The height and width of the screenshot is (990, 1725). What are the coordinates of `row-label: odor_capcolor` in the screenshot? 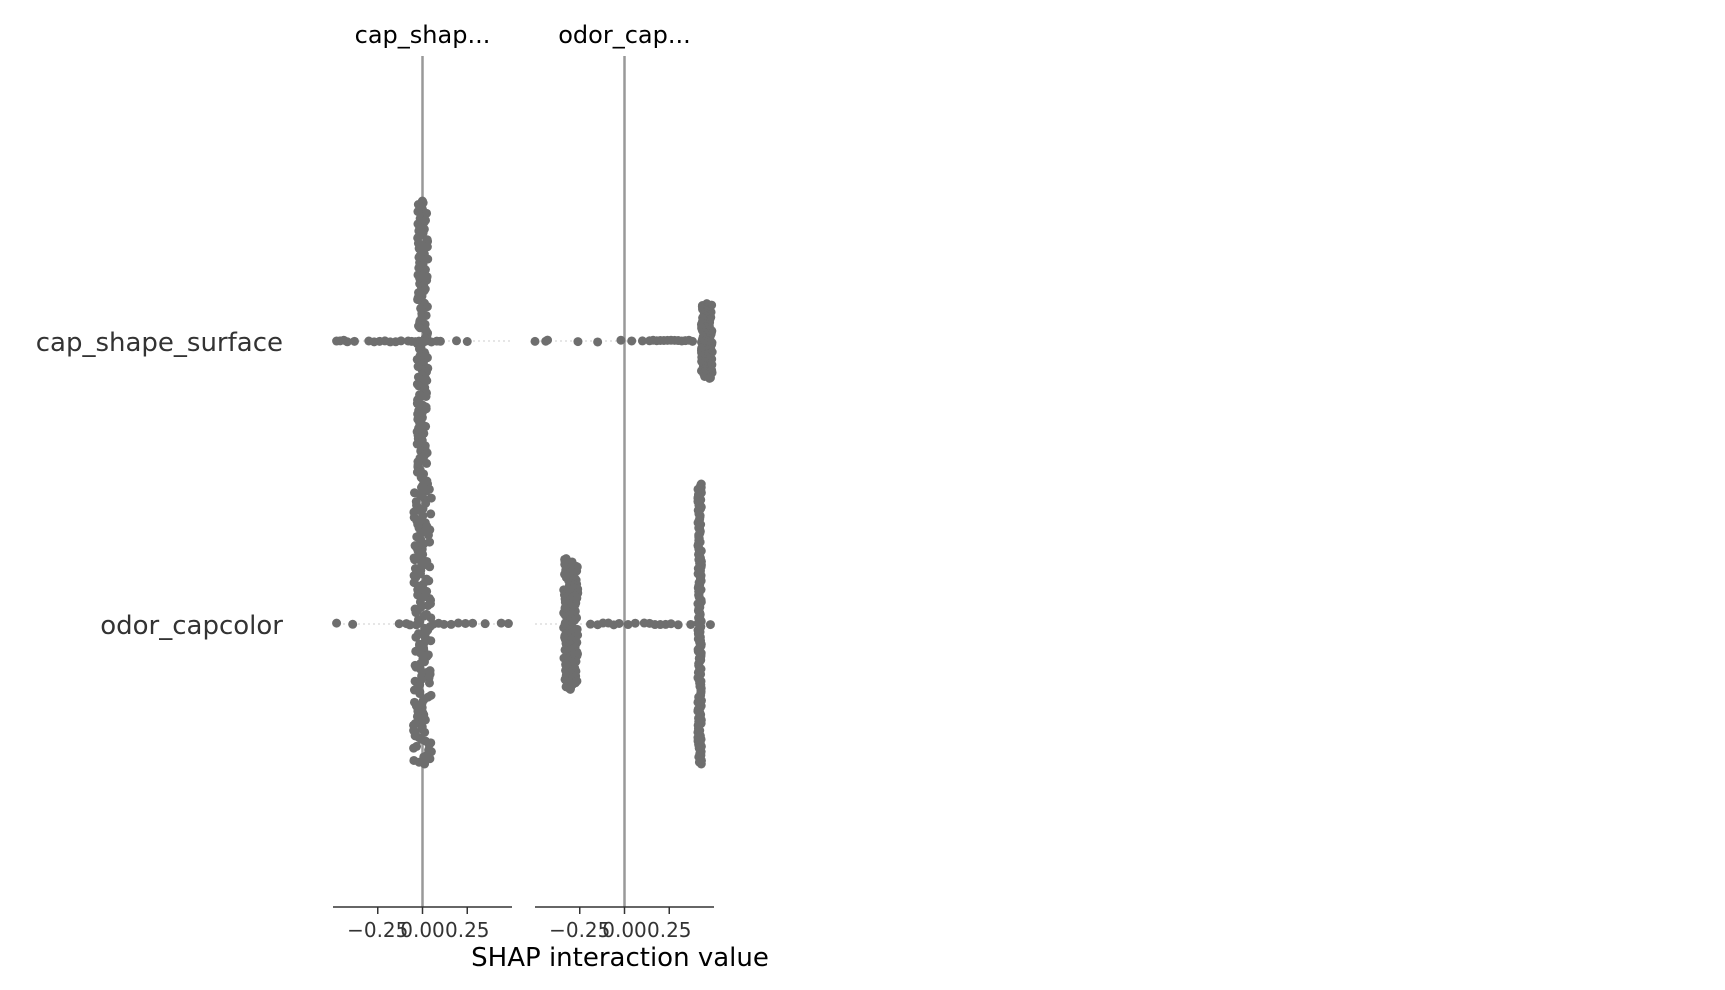 It's located at (191, 626).